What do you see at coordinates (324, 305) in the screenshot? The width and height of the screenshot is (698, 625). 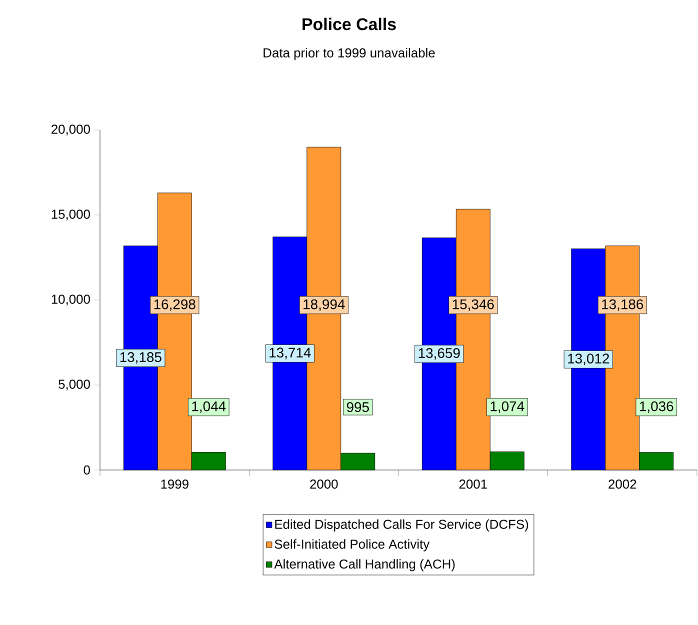 I see `data-label: 18,994` at bounding box center [324, 305].